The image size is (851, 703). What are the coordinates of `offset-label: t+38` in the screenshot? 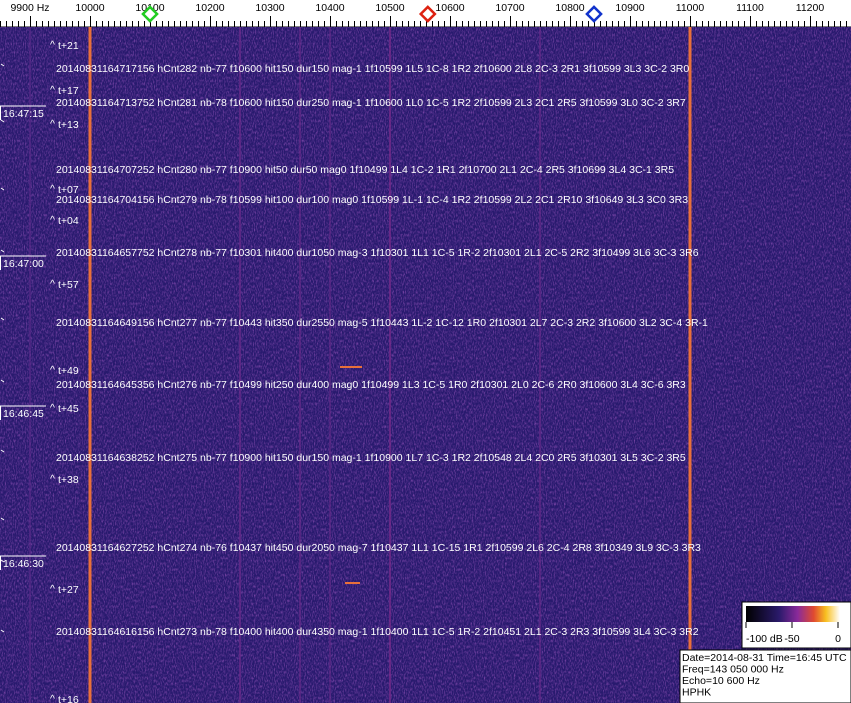 It's located at (68, 480).